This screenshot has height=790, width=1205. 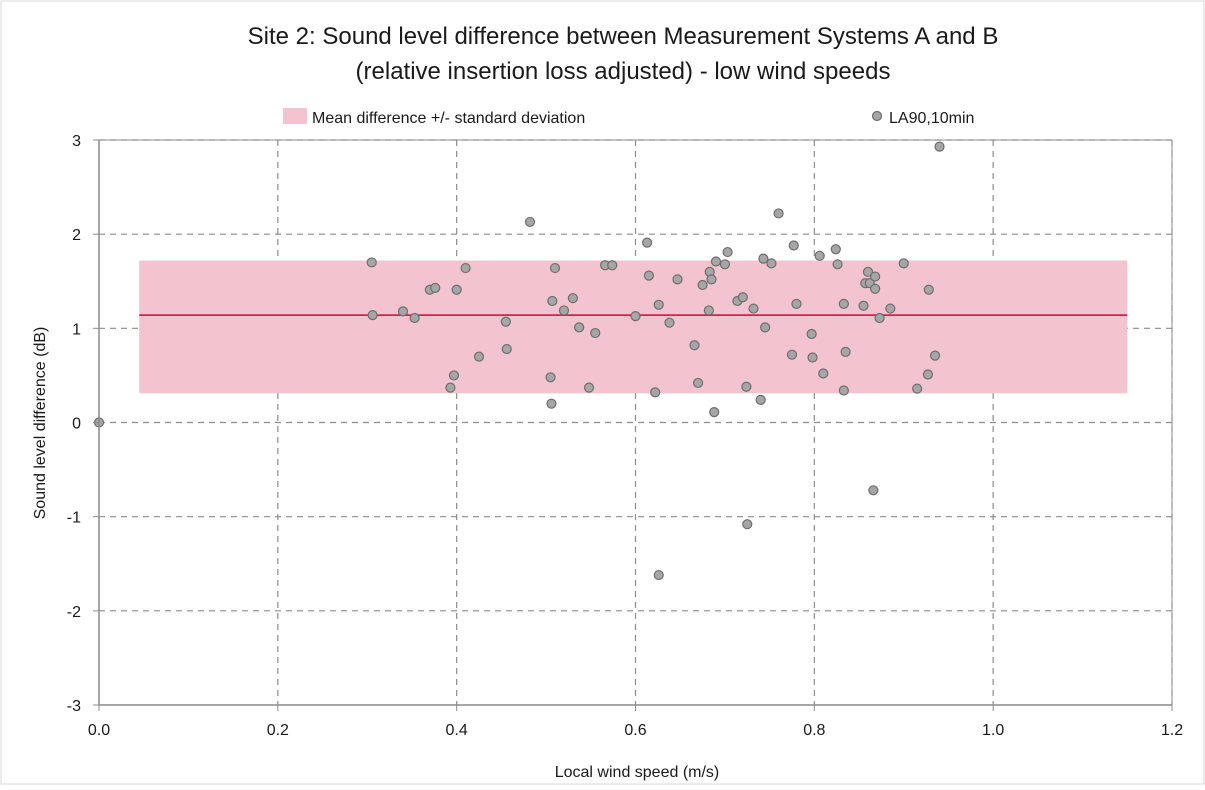 I want to click on x-tick-label: 0.8, so click(x=814, y=730).